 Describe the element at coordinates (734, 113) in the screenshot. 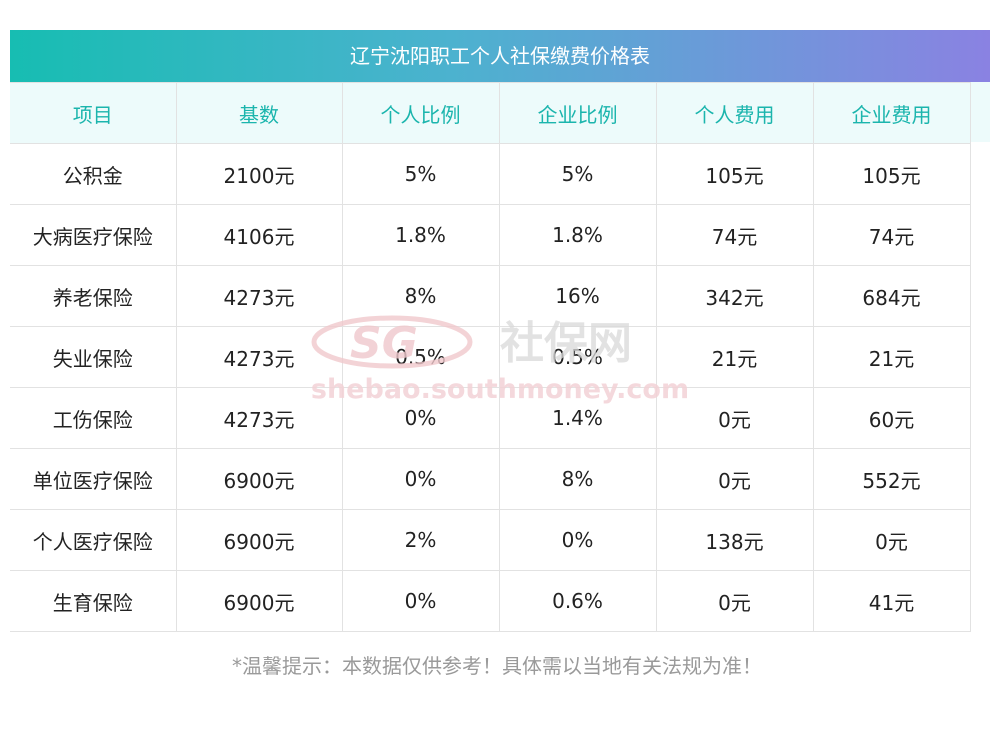

I see `column-header-personal-cost: 个人费用` at that location.